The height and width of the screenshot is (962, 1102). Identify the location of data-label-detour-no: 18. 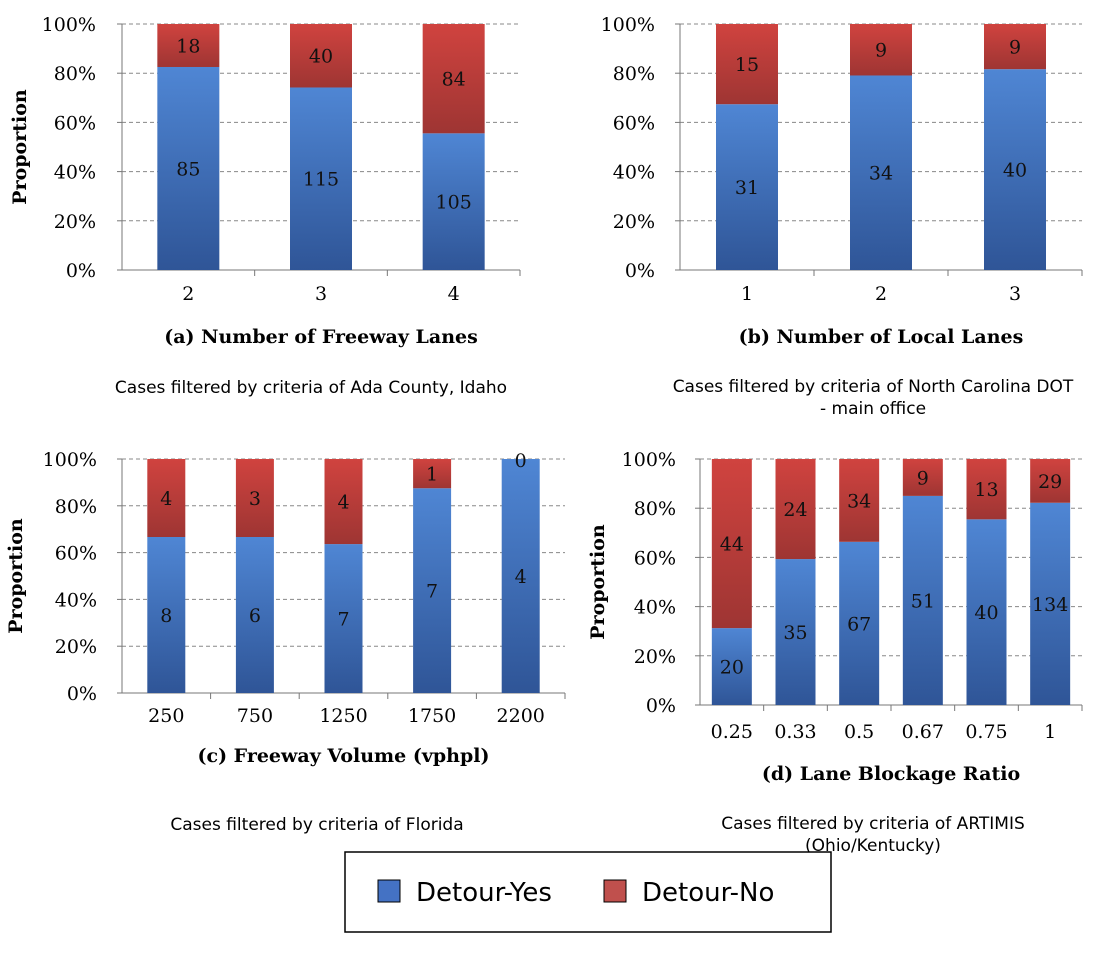
(188, 46).